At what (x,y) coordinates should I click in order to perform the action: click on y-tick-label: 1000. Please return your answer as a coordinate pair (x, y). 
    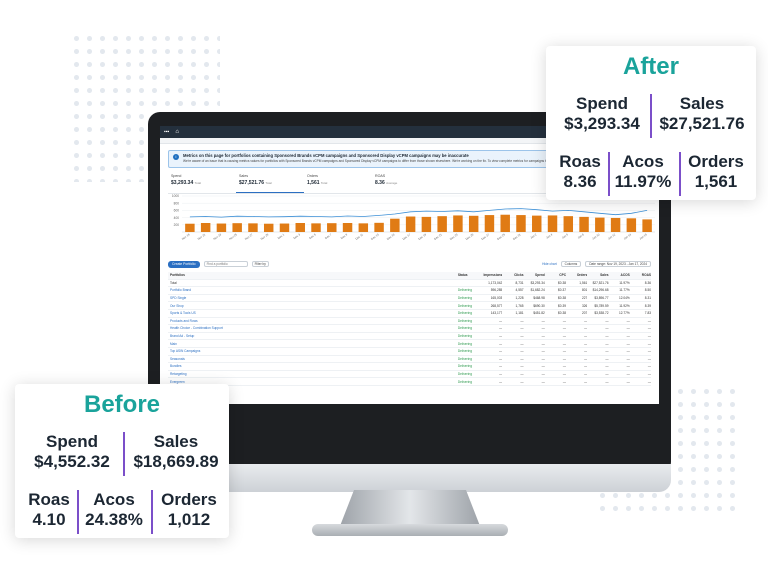
    Looking at the image, I should click on (175, 196).